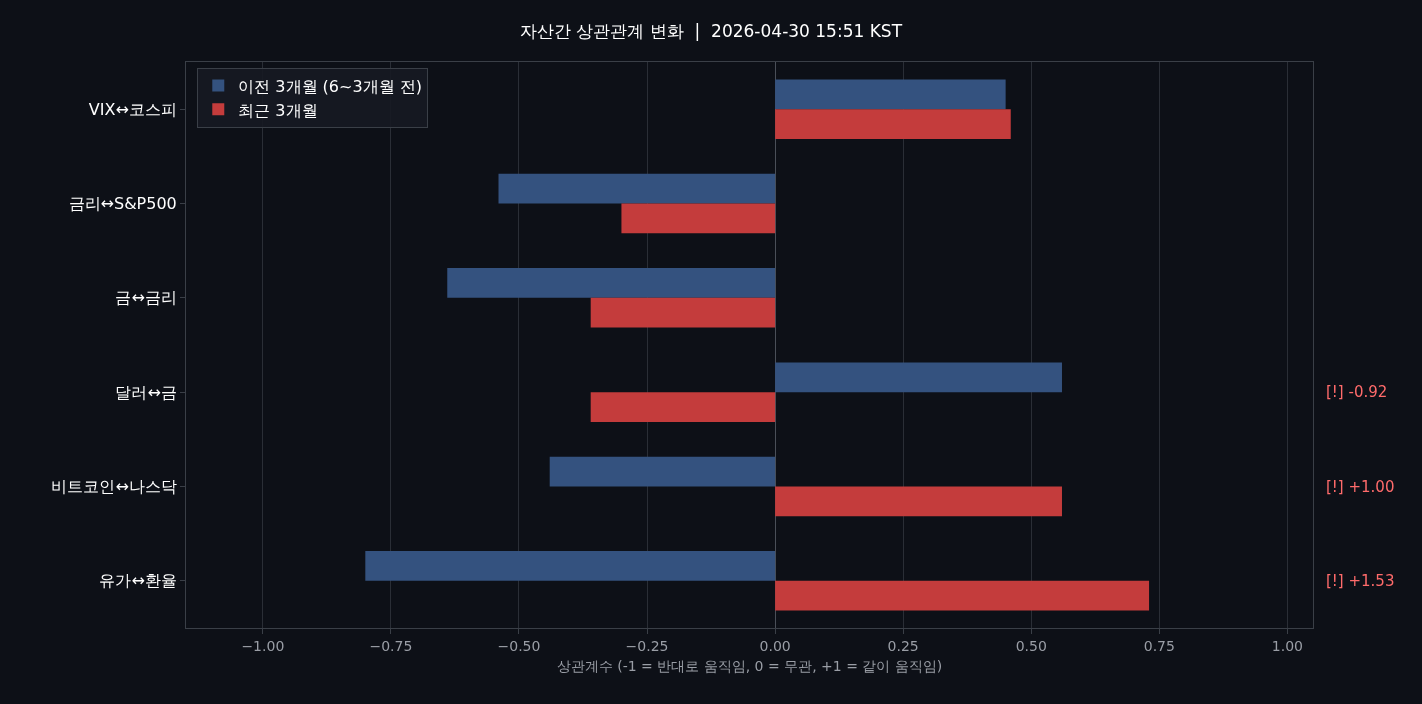  Describe the element at coordinates (1031, 645) in the screenshot. I see `x-tick-label: 0.50` at that location.